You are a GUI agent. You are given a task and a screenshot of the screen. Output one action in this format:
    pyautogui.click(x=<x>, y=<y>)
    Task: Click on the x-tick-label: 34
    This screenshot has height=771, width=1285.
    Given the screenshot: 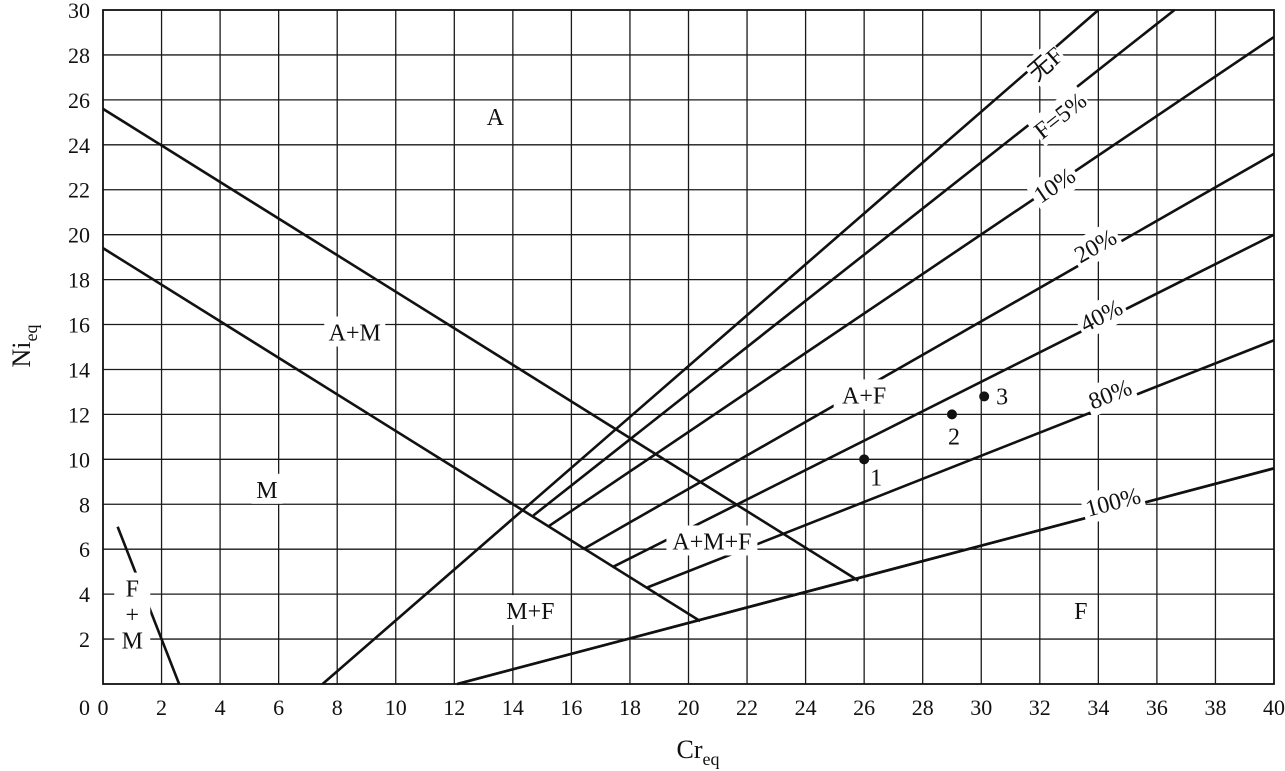 What is the action you would take?
    pyautogui.click(x=1098, y=707)
    